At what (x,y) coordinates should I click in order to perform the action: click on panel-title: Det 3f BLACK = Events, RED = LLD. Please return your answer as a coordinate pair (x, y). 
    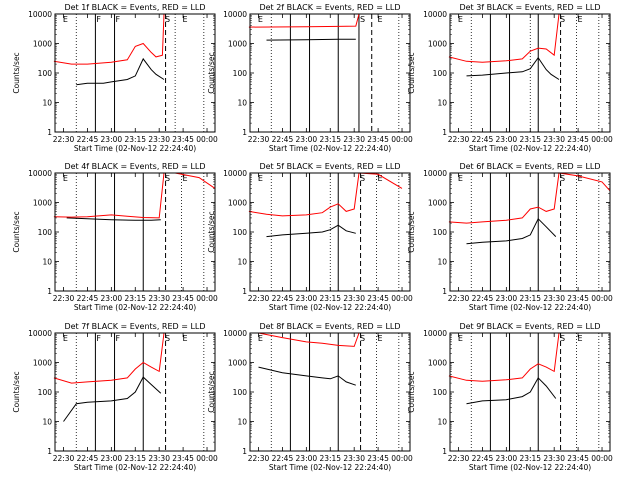
    Looking at the image, I should click on (529, 7).